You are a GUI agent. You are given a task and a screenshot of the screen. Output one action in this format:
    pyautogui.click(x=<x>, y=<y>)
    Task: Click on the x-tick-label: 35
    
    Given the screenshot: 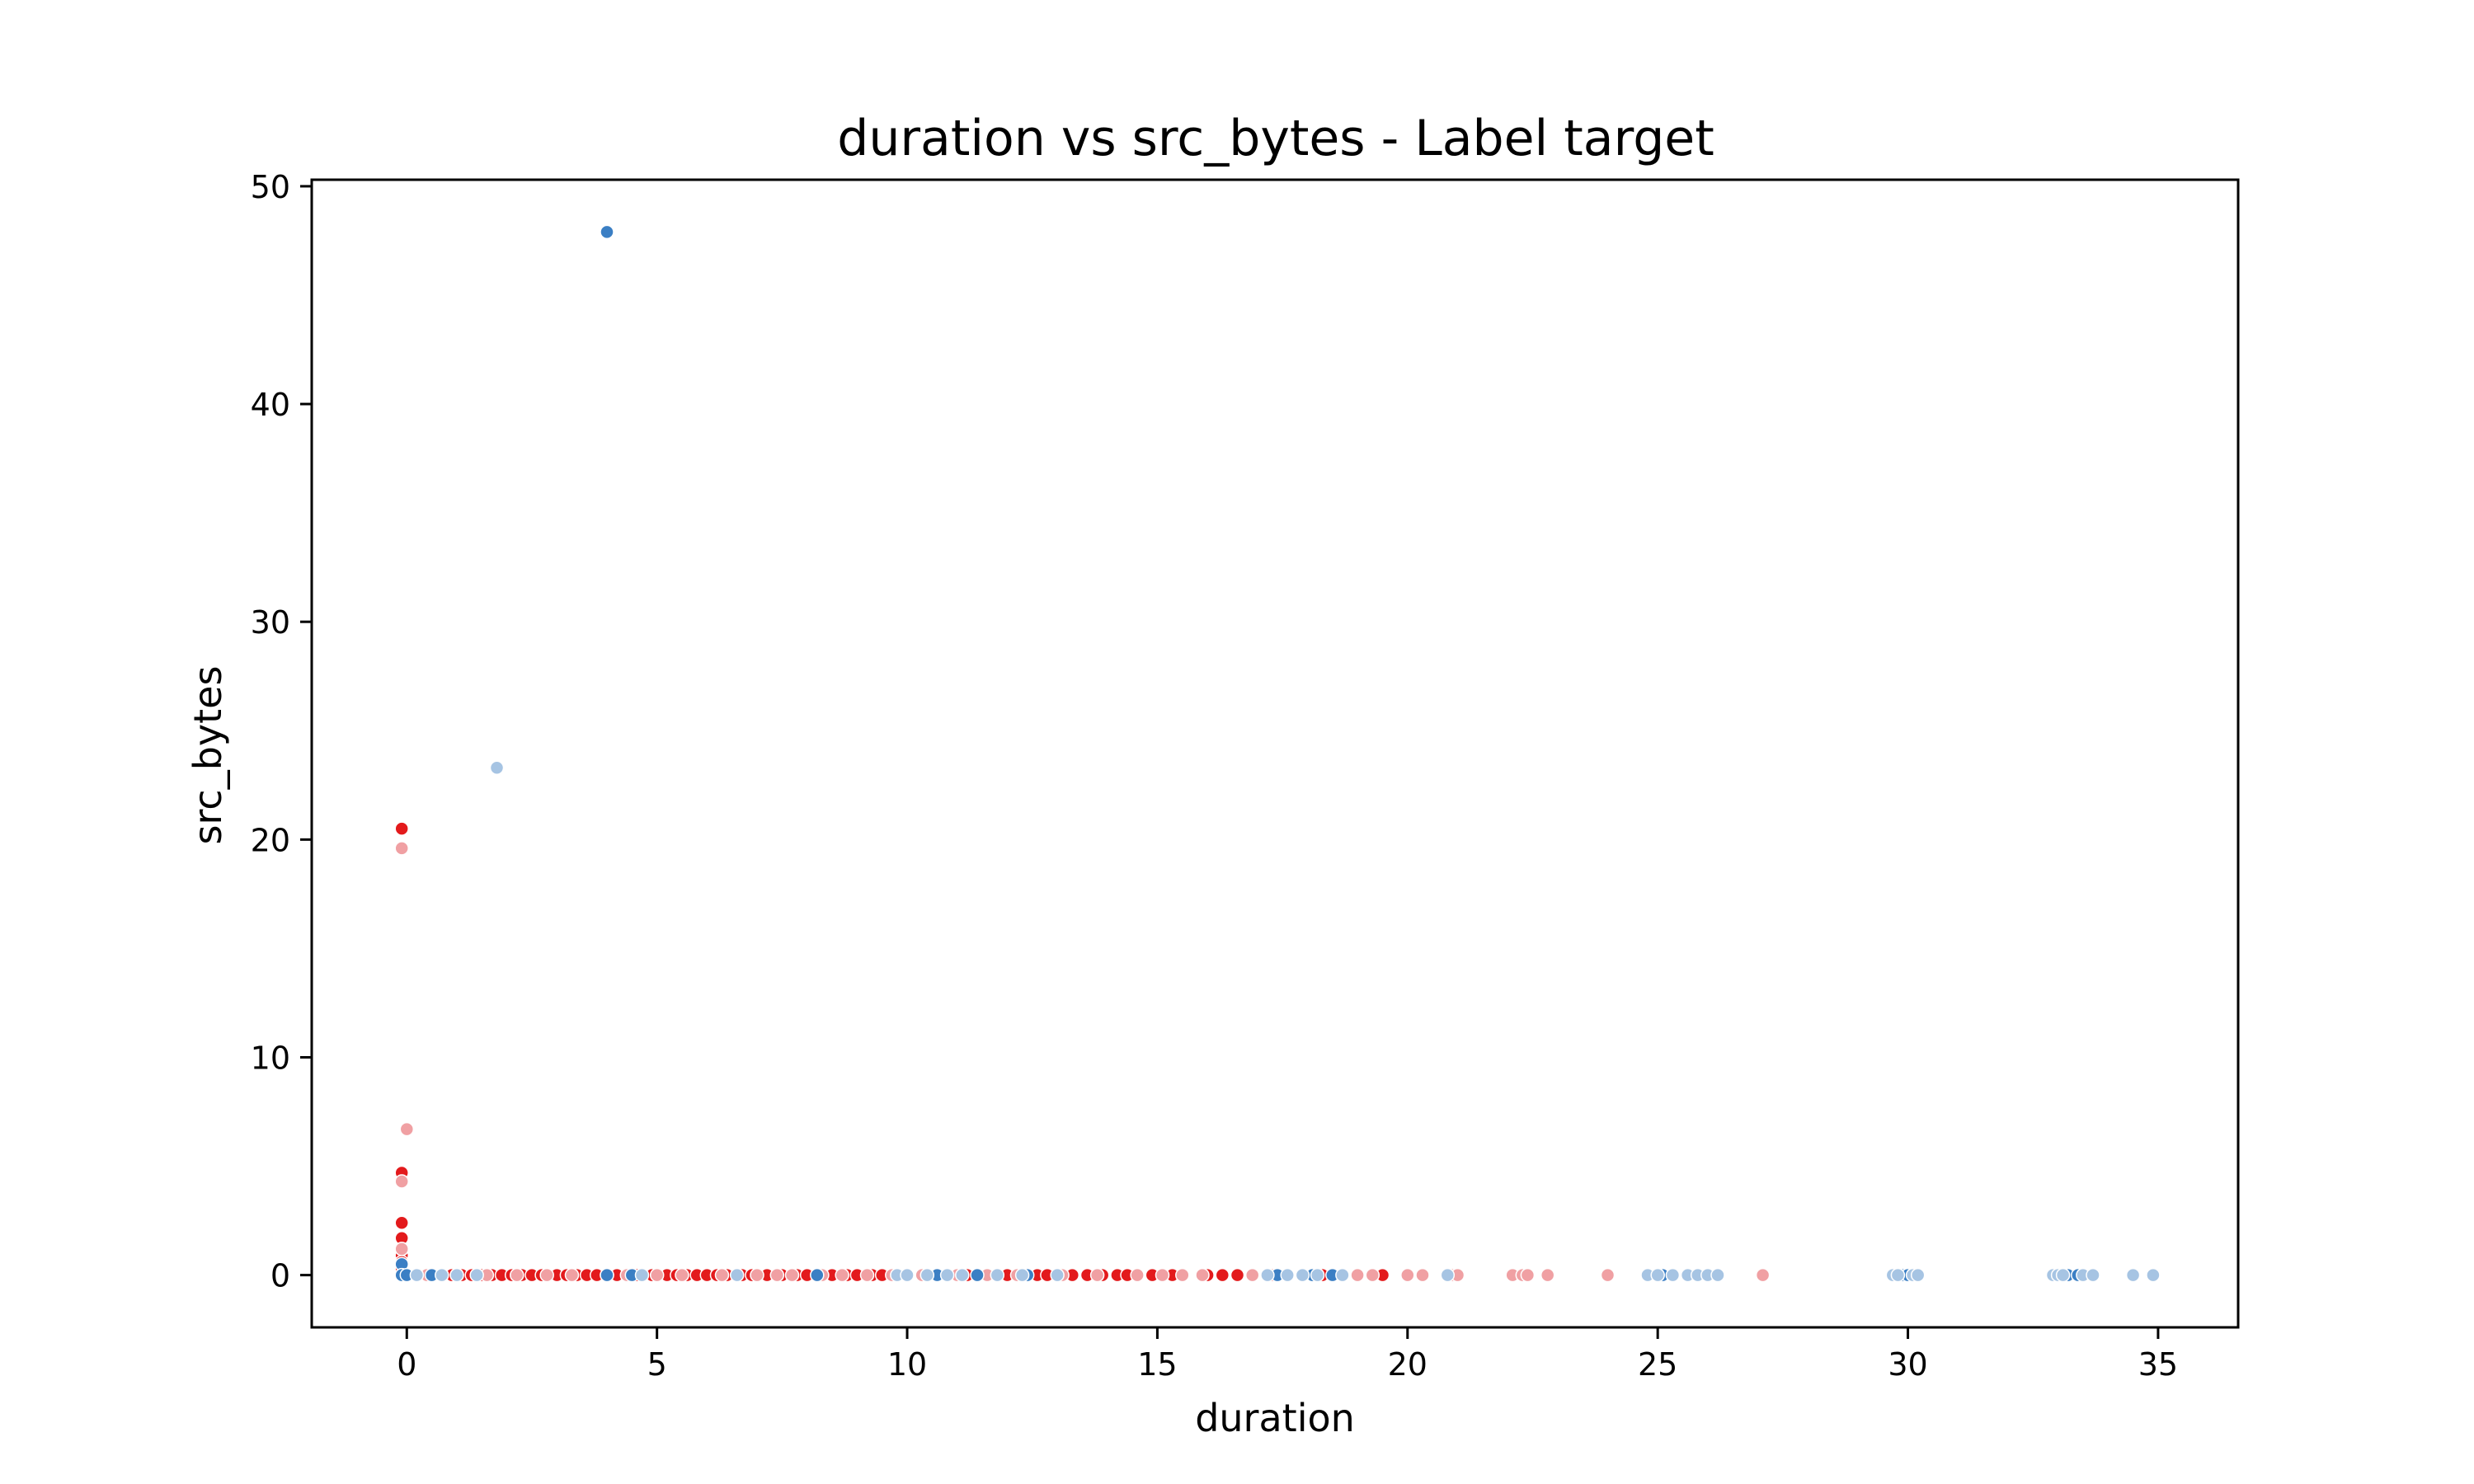 What is the action you would take?
    pyautogui.click(x=2158, y=1364)
    